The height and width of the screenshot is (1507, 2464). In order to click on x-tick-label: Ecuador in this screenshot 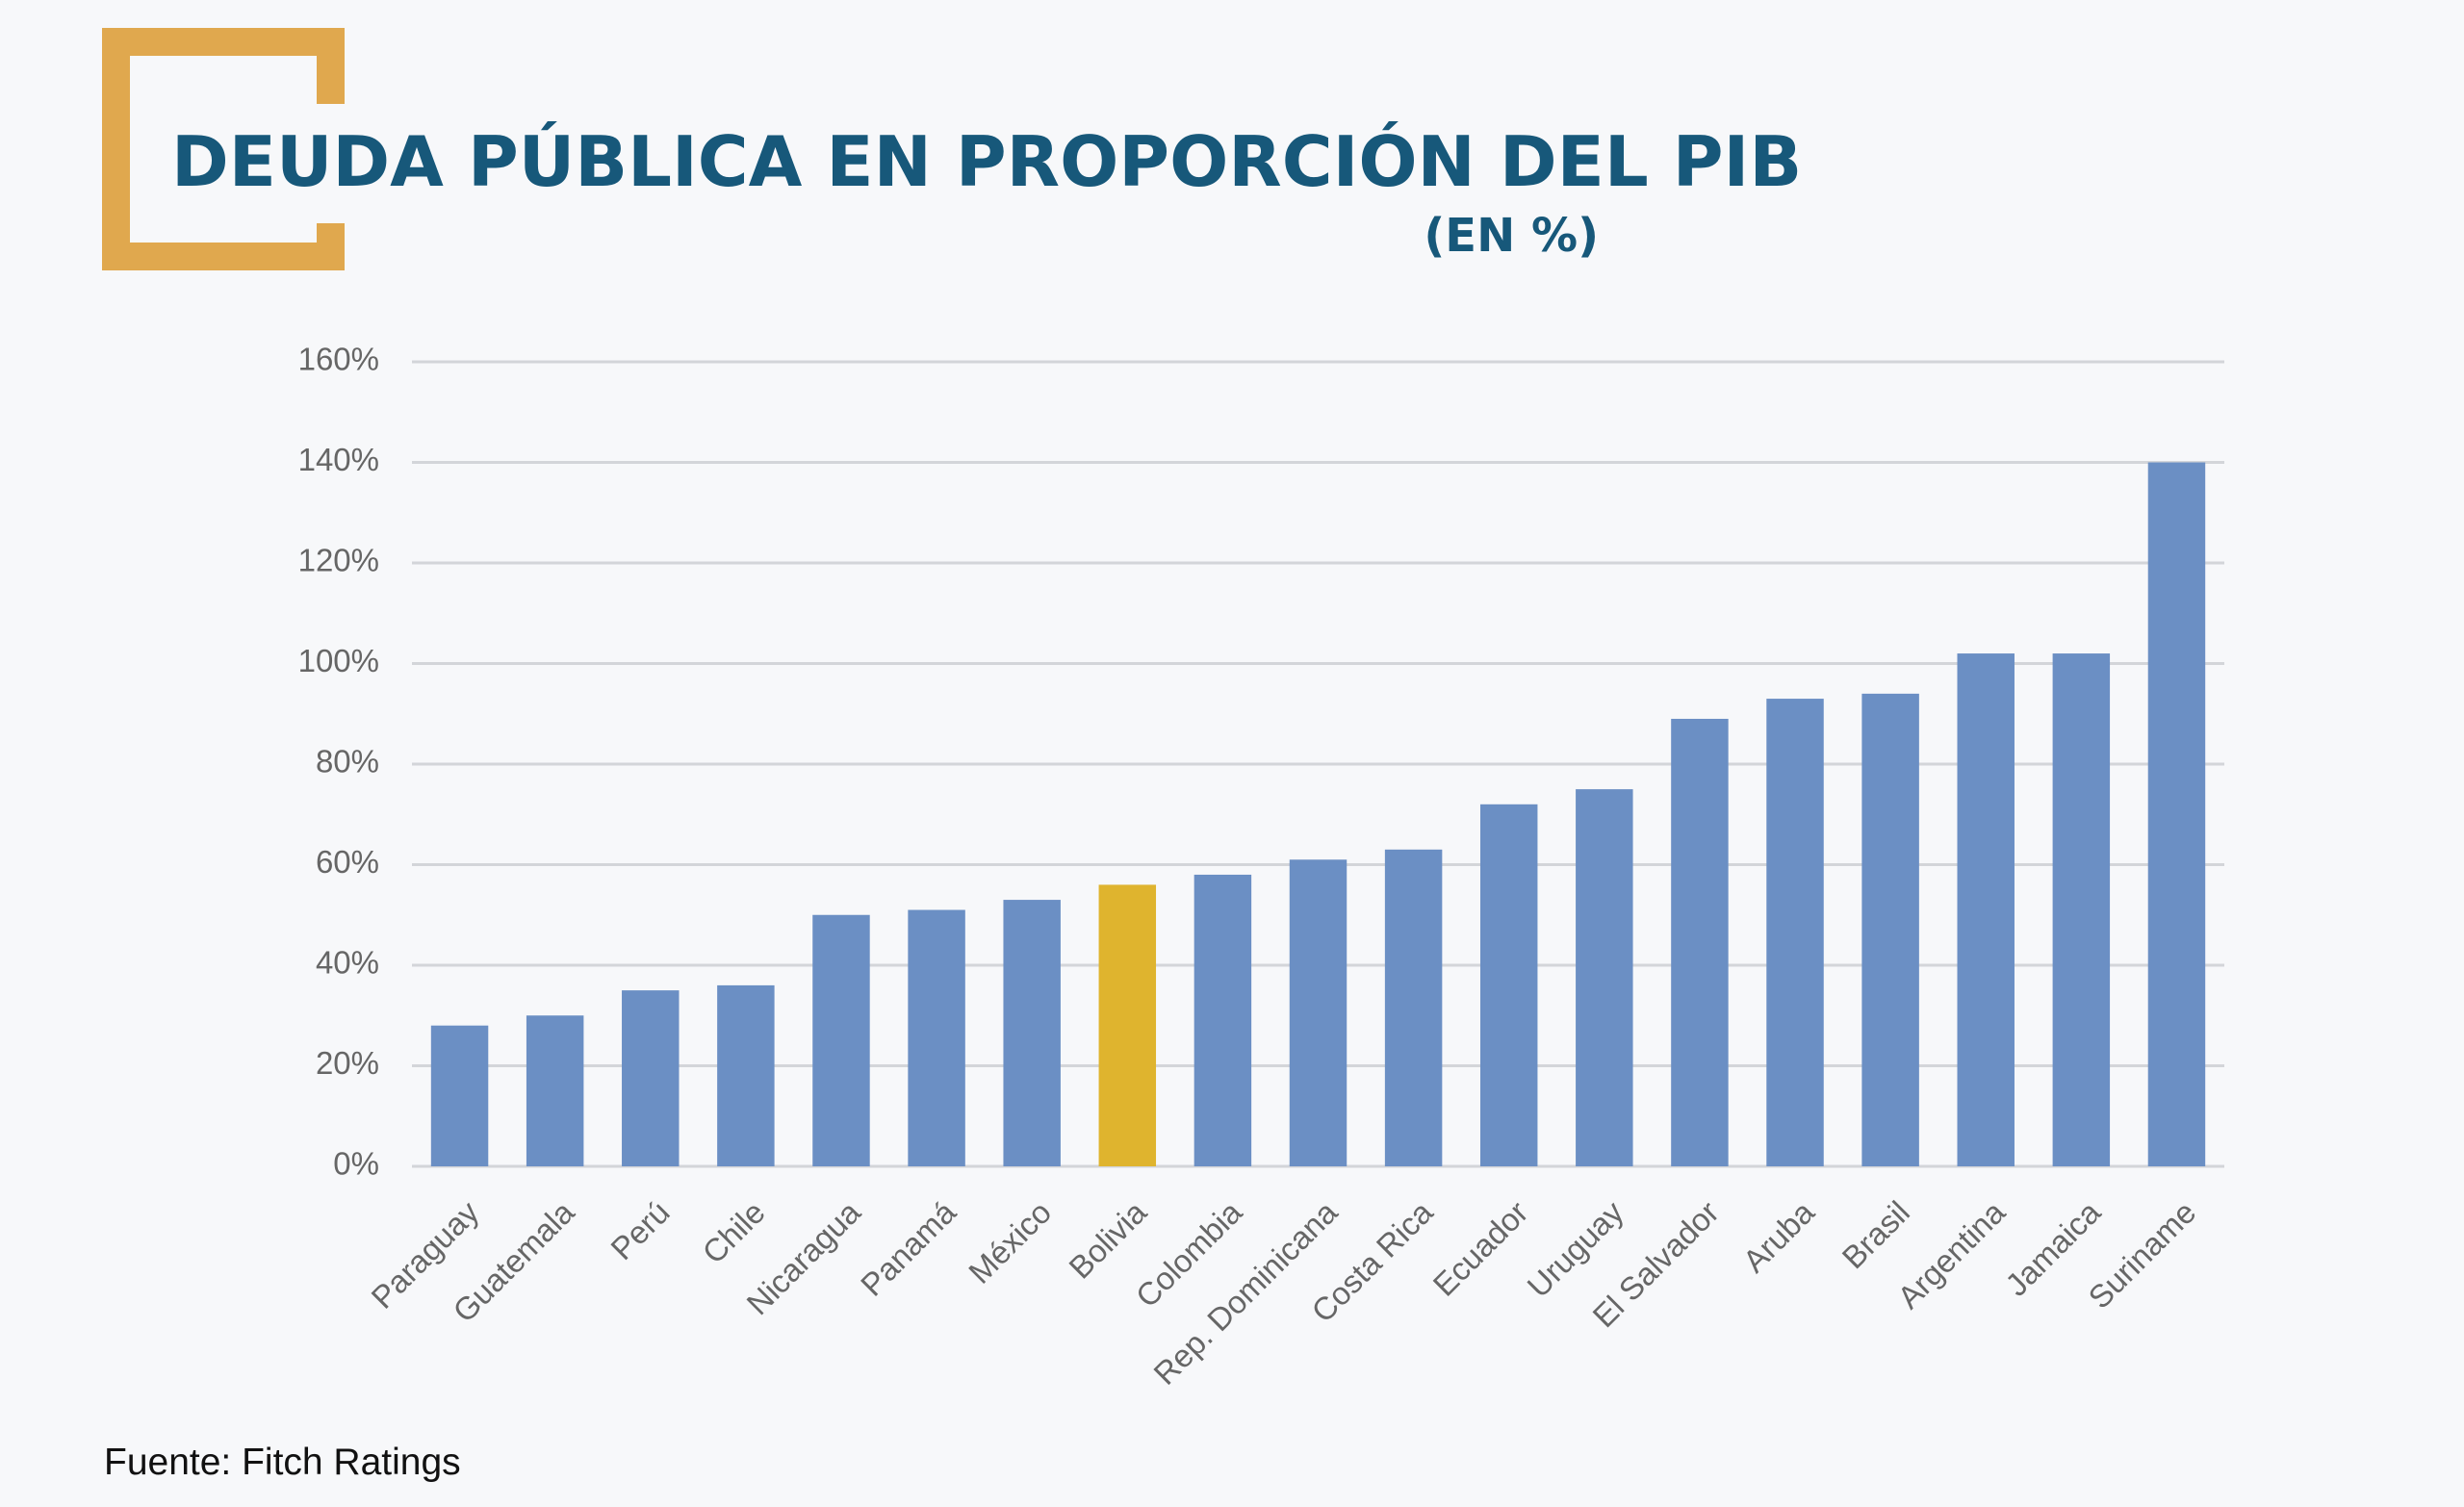, I will do `click(1480, 1248)`.